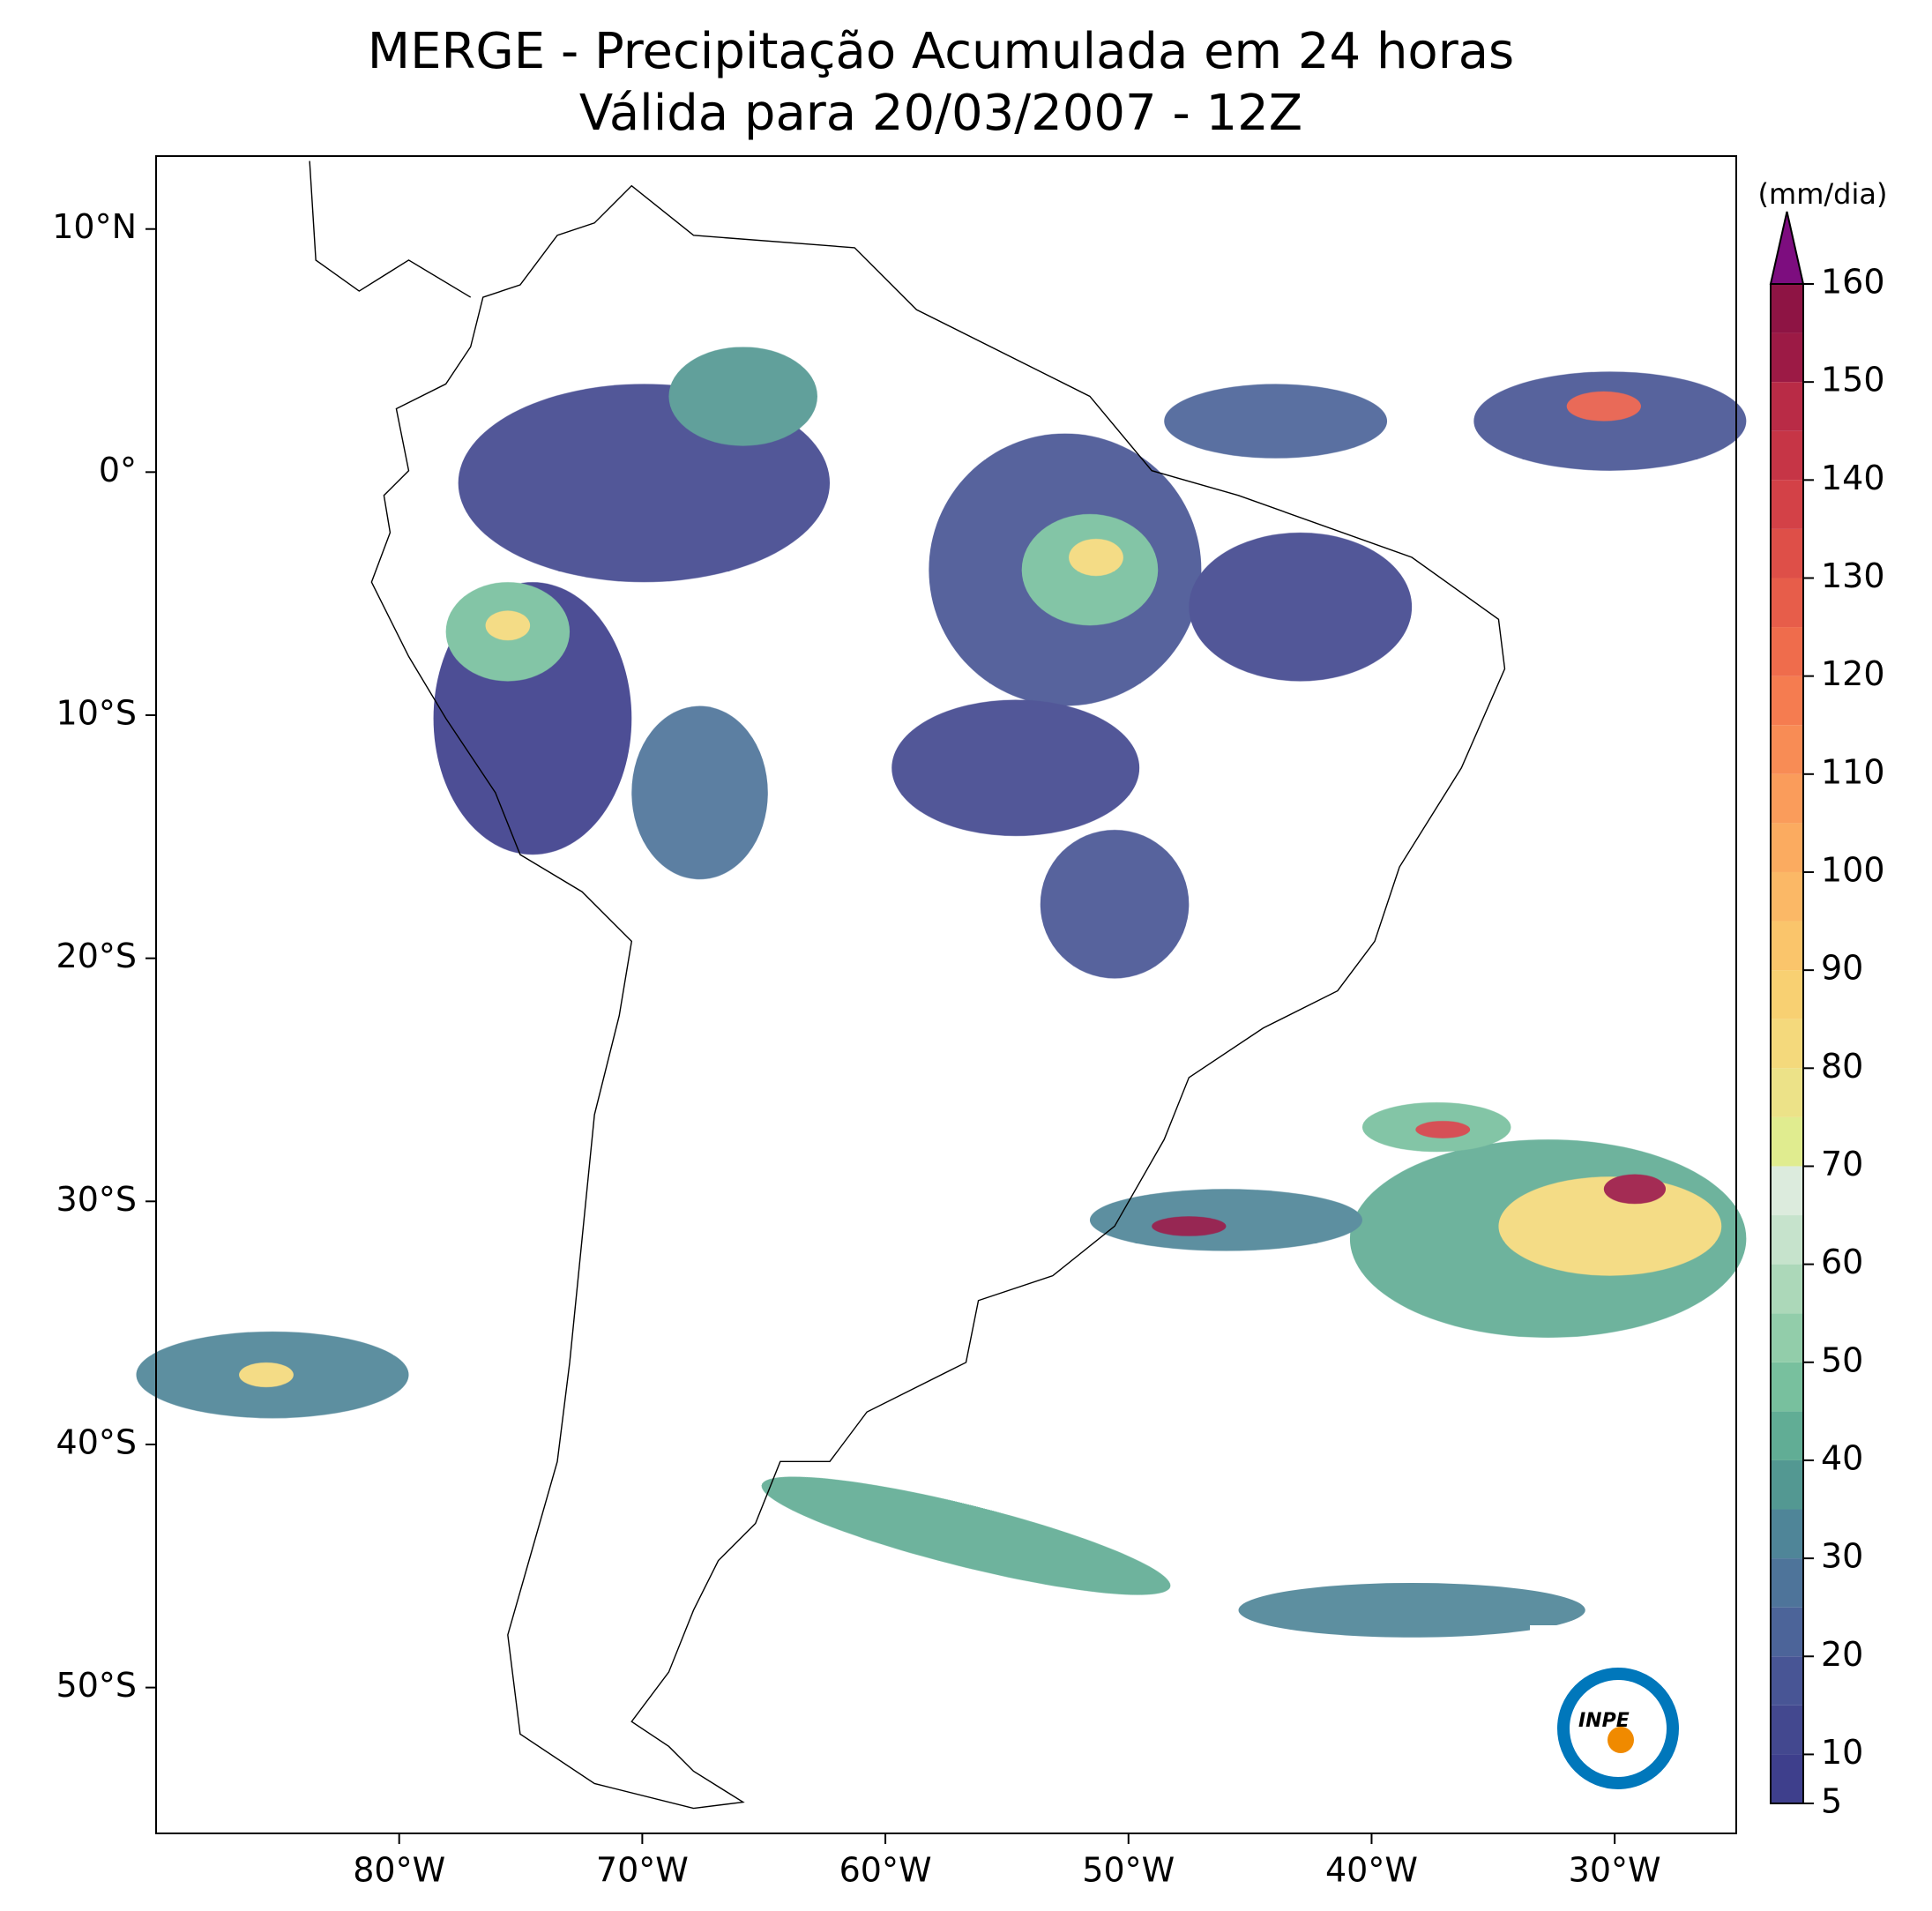 The height and width of the screenshot is (1911, 1932). Describe the element at coordinates (1842, 969) in the screenshot. I see `colorbar-tick-label: 90` at that location.